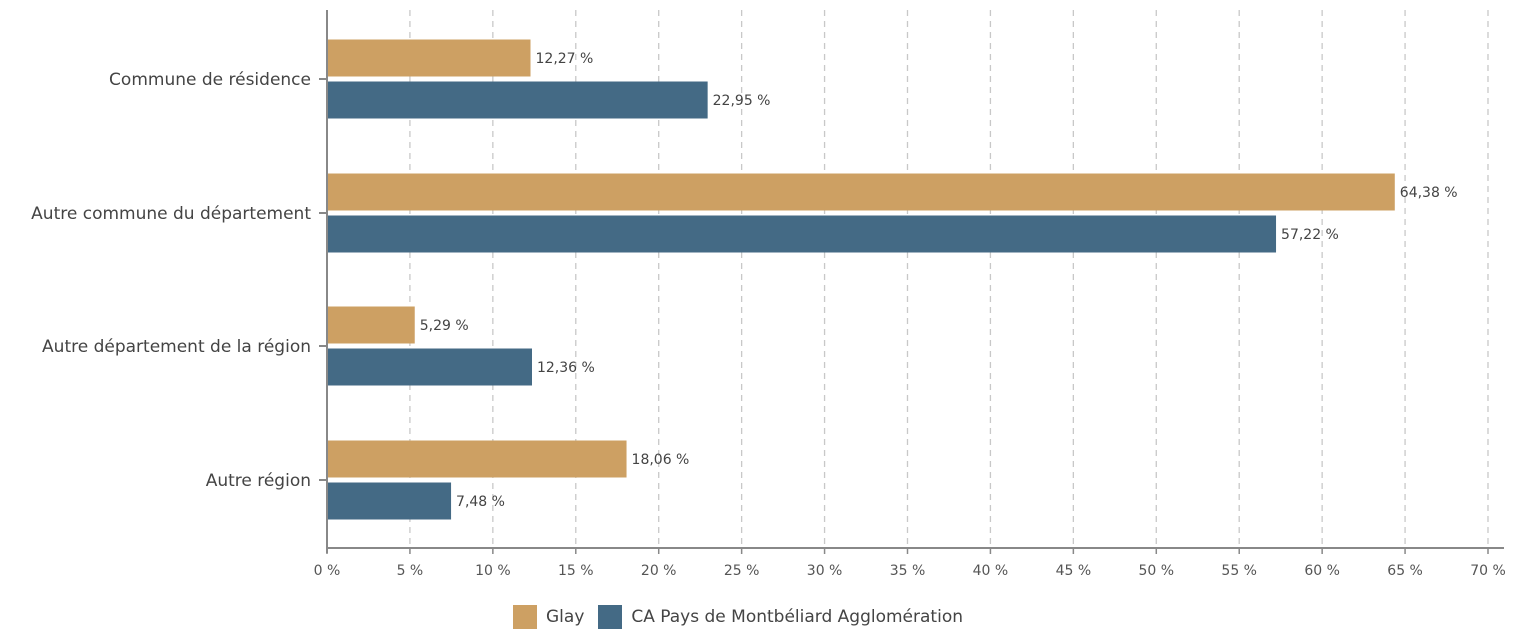  I want to click on legend-swatch-glay, so click(525, 617).